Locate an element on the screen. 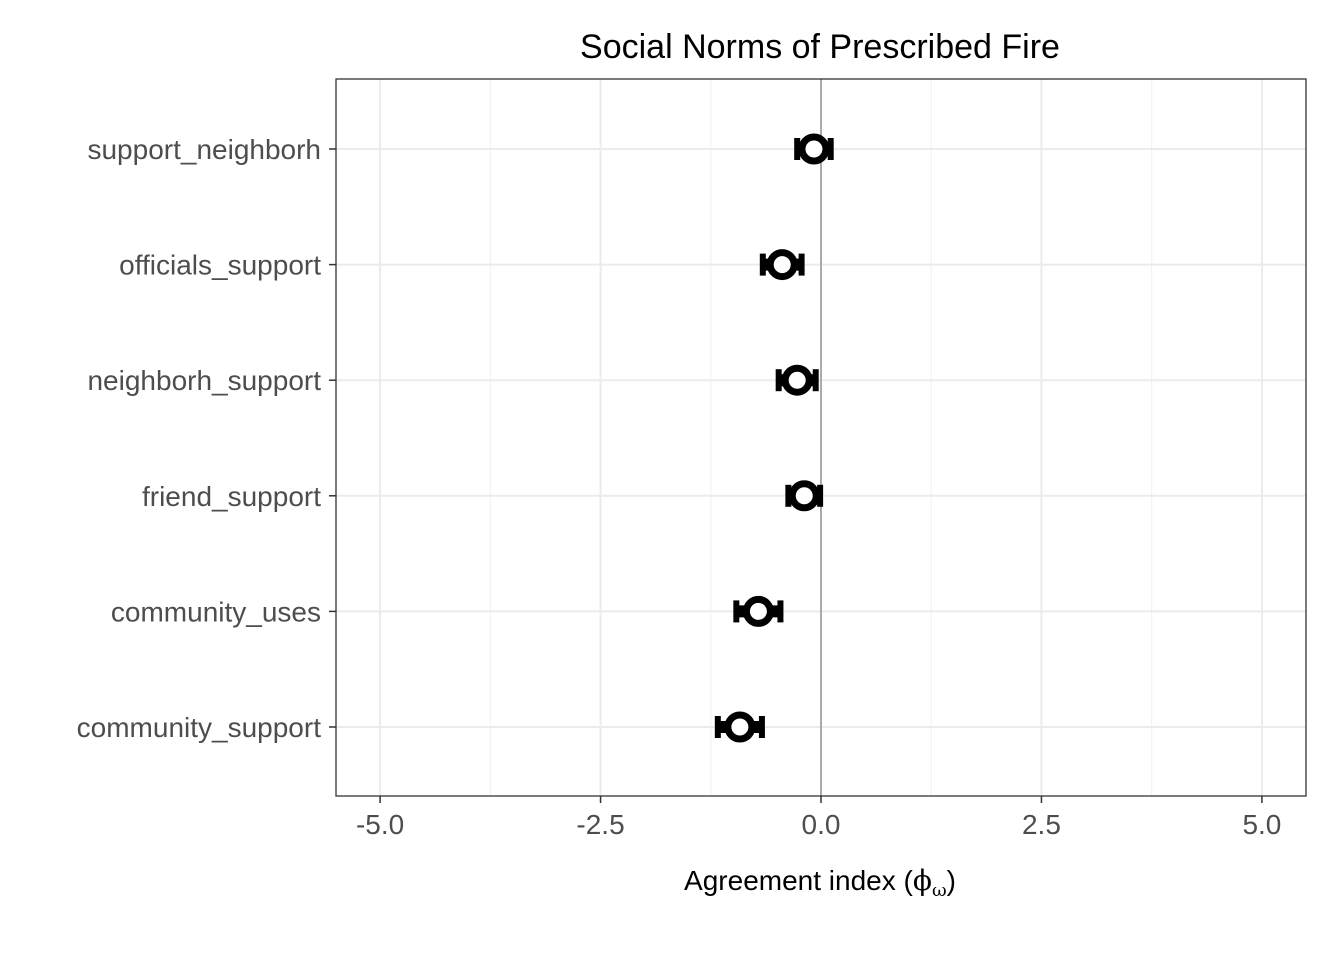 The height and width of the screenshot is (960, 1344). y-tick-label: friend_support is located at coordinates (231, 496).